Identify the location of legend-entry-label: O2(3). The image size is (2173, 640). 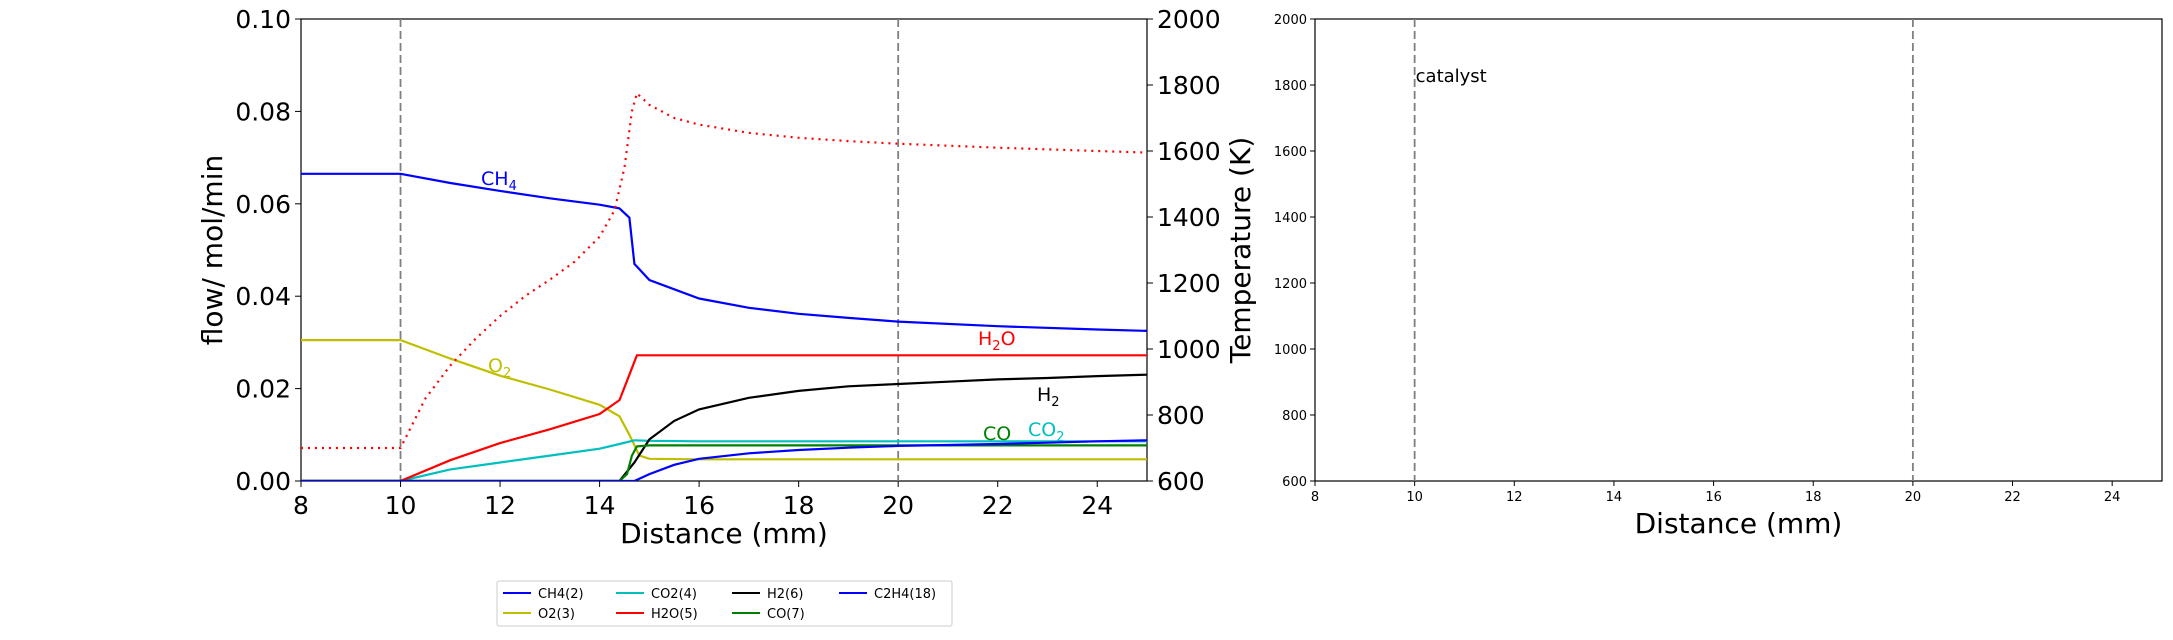
(556, 614).